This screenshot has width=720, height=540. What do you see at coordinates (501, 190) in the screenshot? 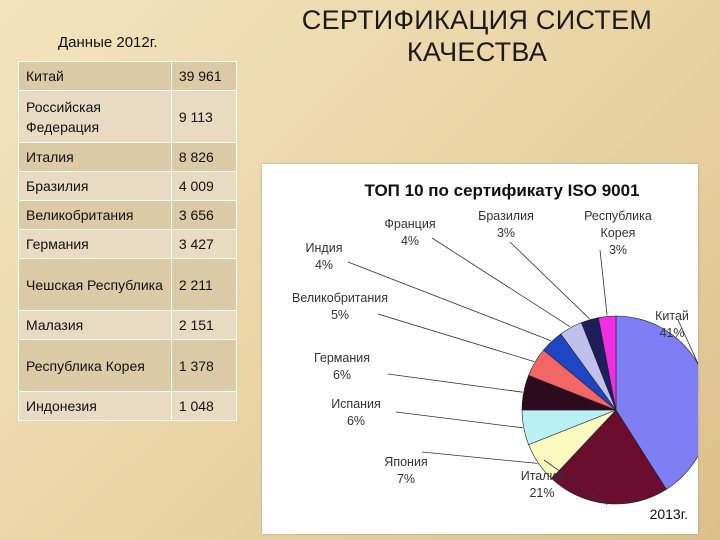
I see `chart-title: ТОП 10 по сертификату ISO 9001` at bounding box center [501, 190].